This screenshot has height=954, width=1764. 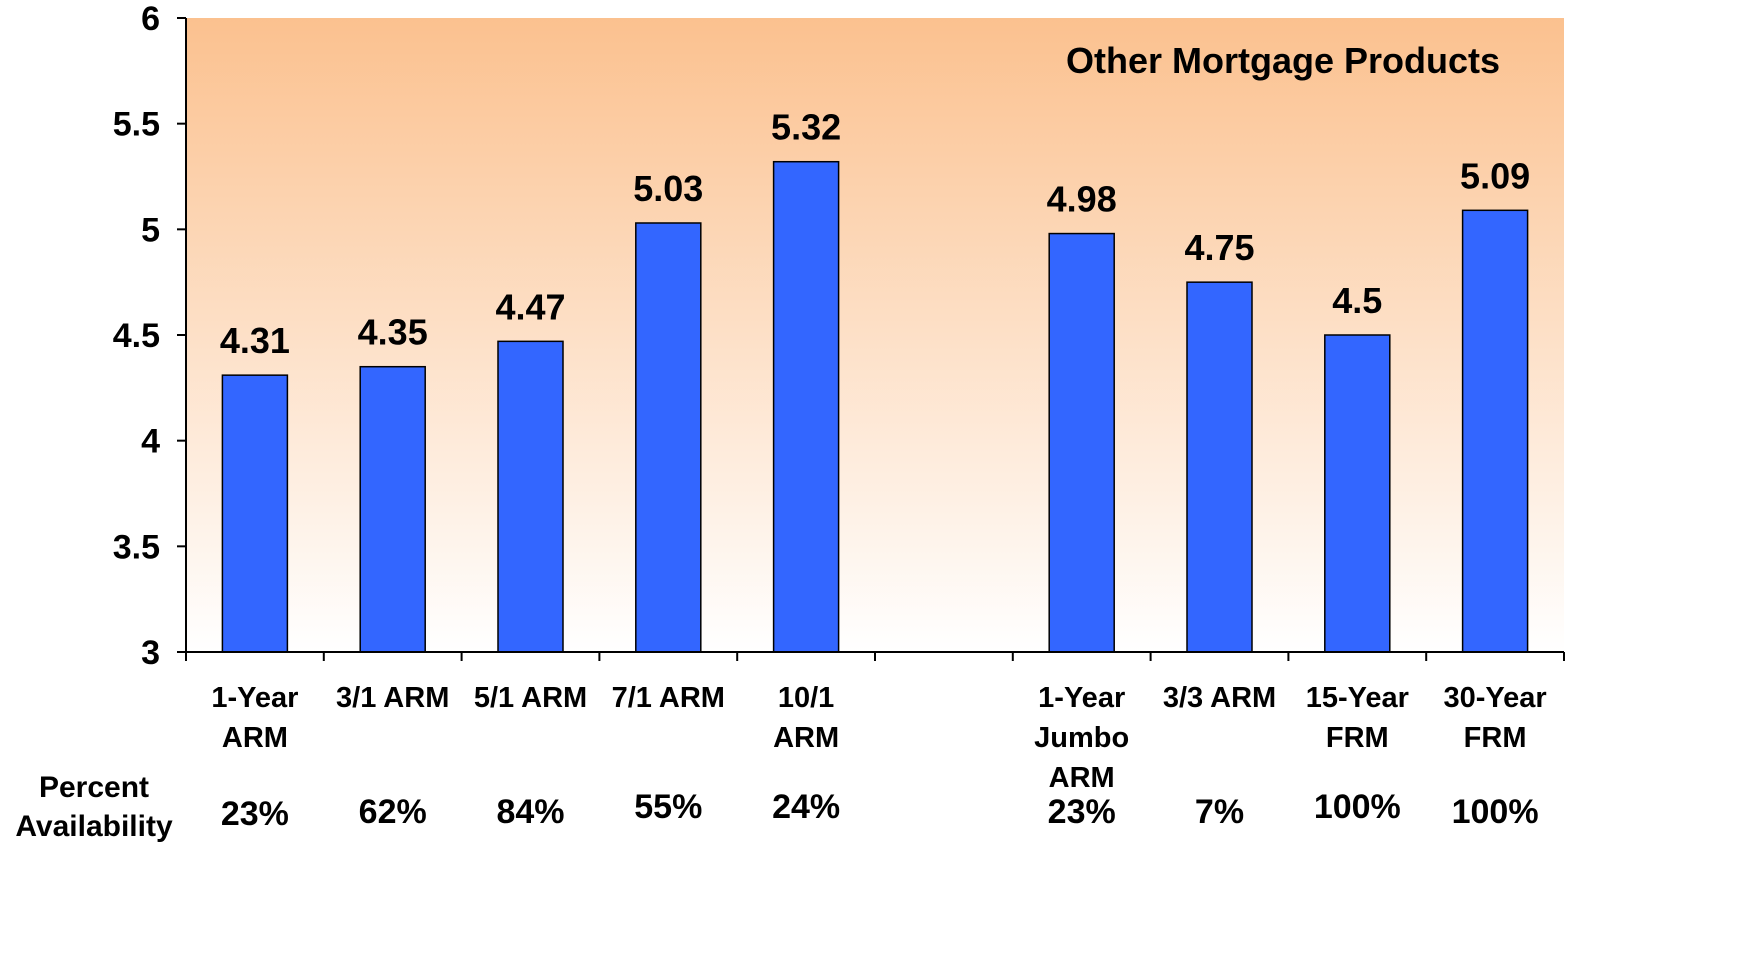 What do you see at coordinates (393, 812) in the screenshot?
I see `availability-label: 62%` at bounding box center [393, 812].